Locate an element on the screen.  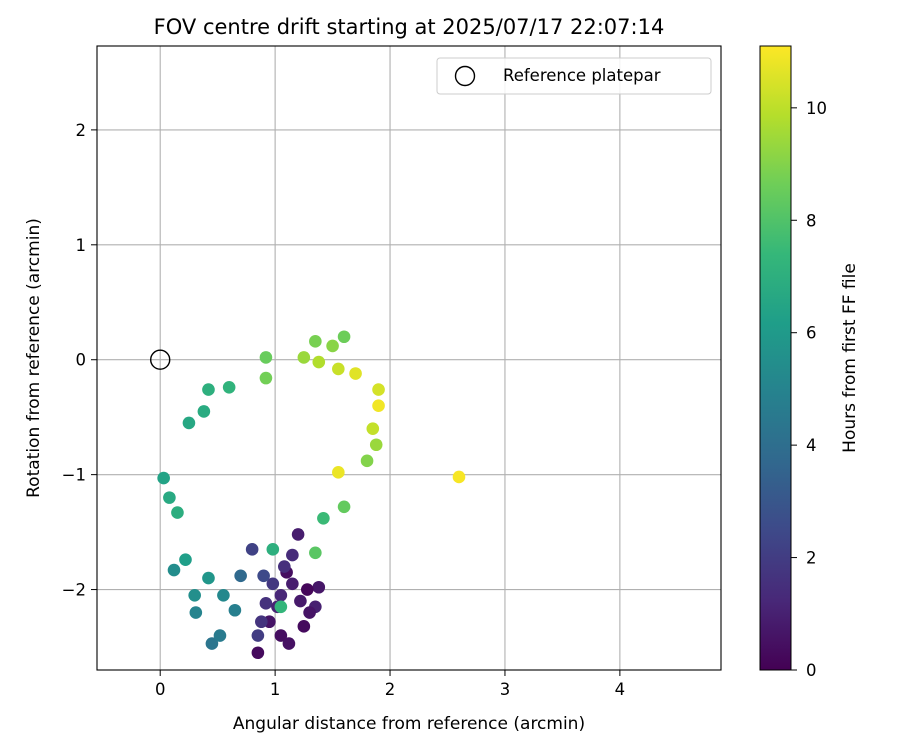
x-tick-label: 2 is located at coordinates (390, 689).